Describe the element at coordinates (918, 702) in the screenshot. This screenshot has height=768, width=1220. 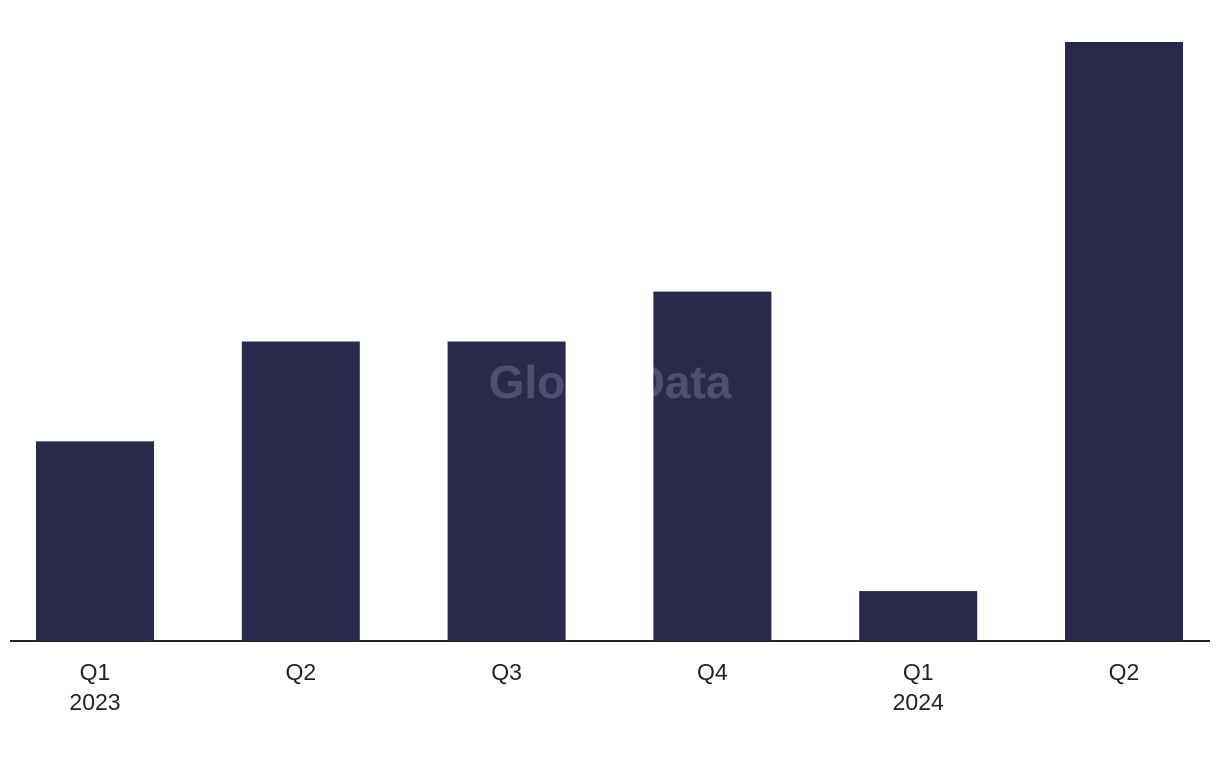
I see `x-year-label: 2024` at that location.